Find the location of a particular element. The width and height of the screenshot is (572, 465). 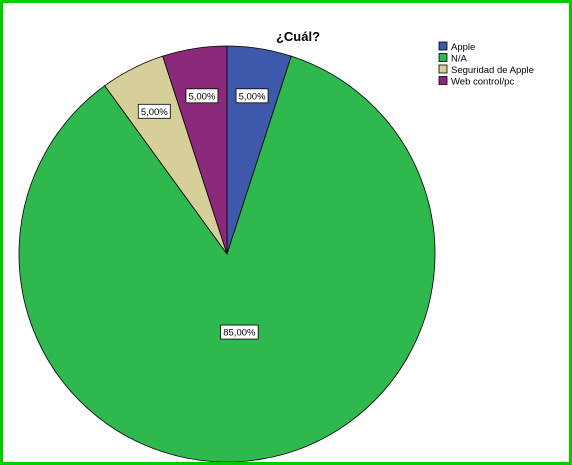

legend-item-n-a: N/A is located at coordinates (453, 59).